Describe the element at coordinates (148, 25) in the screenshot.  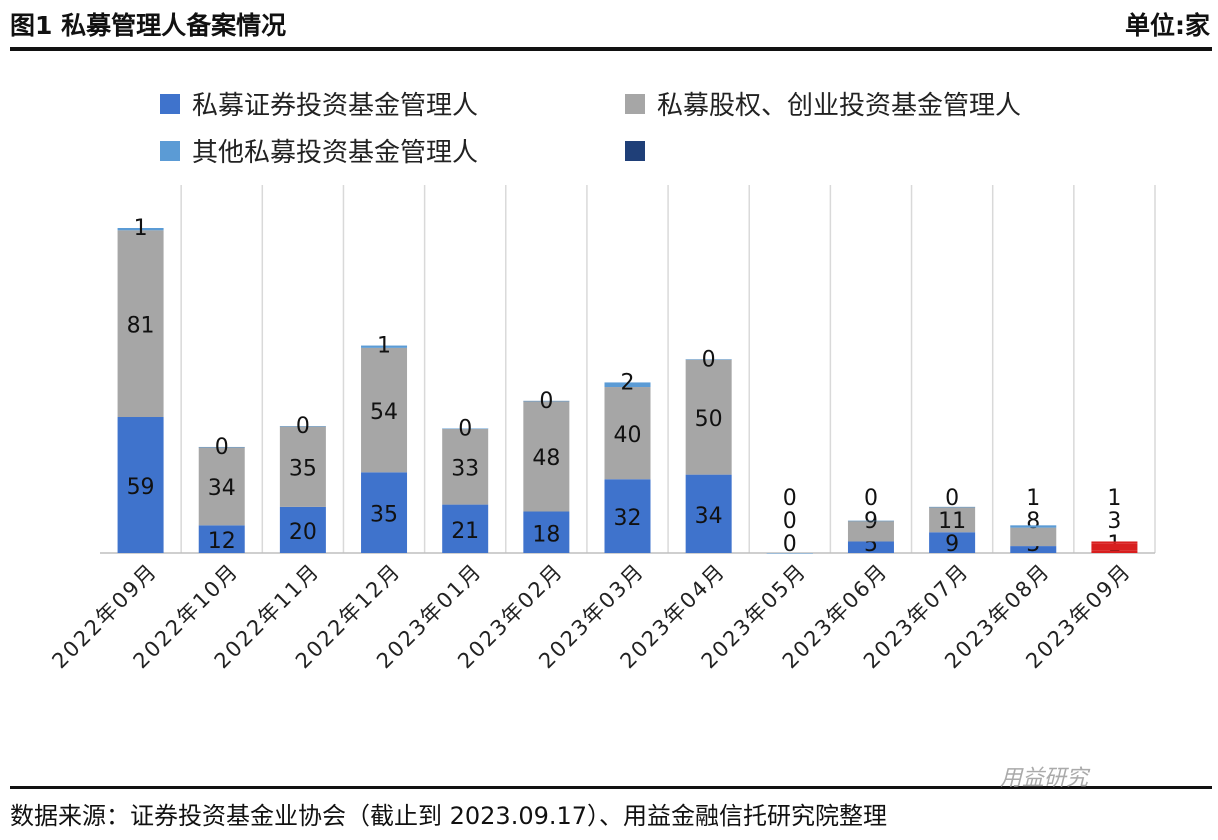
I see `chart-title: 图1 私募管理人备案情况` at that location.